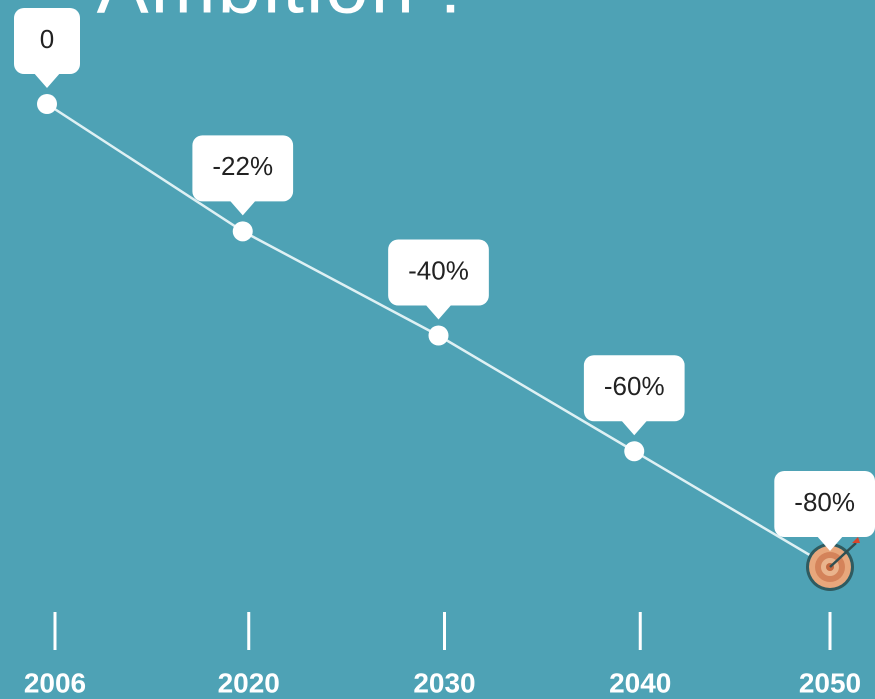 This screenshot has width=875, height=699. I want to click on data-label: -40%, so click(438, 270).